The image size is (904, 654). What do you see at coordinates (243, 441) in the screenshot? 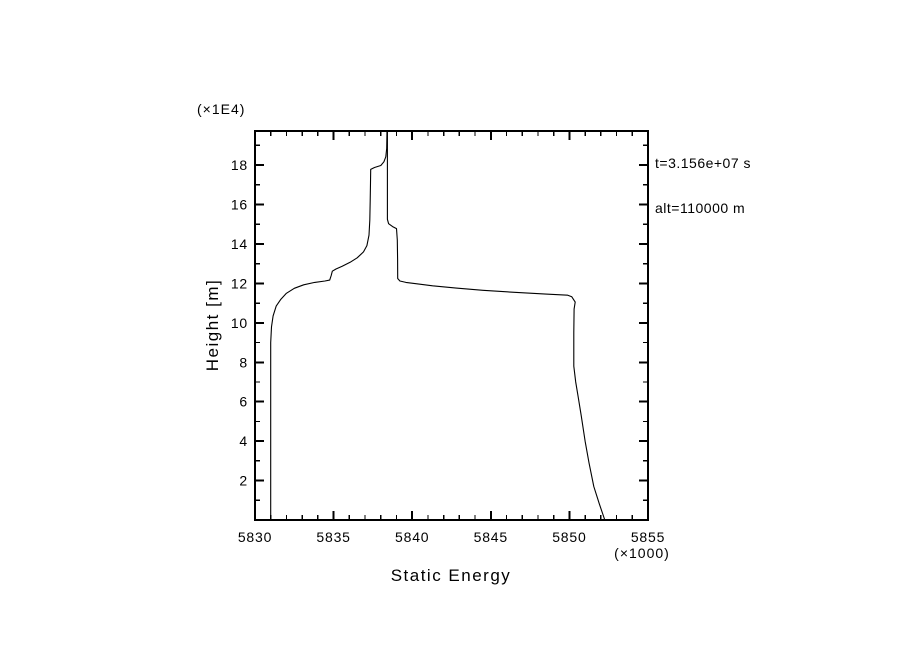
I see `y-tick-label: 4` at bounding box center [243, 441].